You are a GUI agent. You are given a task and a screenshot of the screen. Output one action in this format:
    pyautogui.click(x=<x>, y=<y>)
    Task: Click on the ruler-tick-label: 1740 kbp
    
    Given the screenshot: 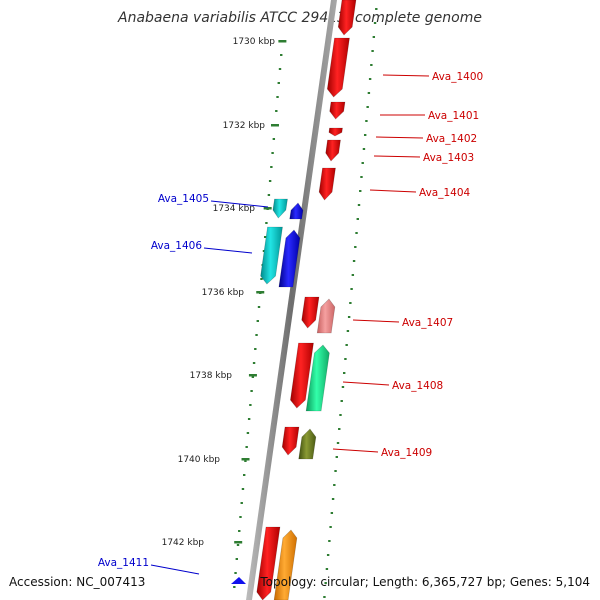 What is the action you would take?
    pyautogui.click(x=199, y=460)
    